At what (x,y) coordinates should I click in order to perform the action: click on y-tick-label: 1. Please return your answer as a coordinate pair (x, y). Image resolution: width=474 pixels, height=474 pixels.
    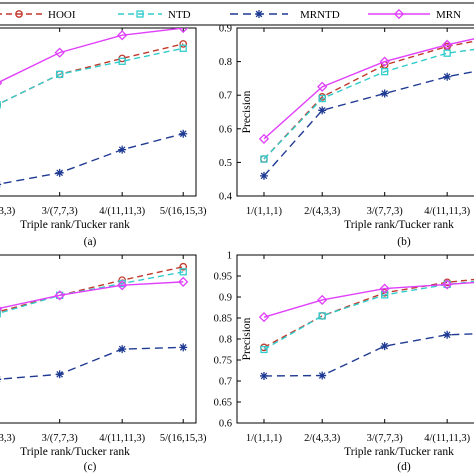
    Looking at the image, I should click on (229, 256).